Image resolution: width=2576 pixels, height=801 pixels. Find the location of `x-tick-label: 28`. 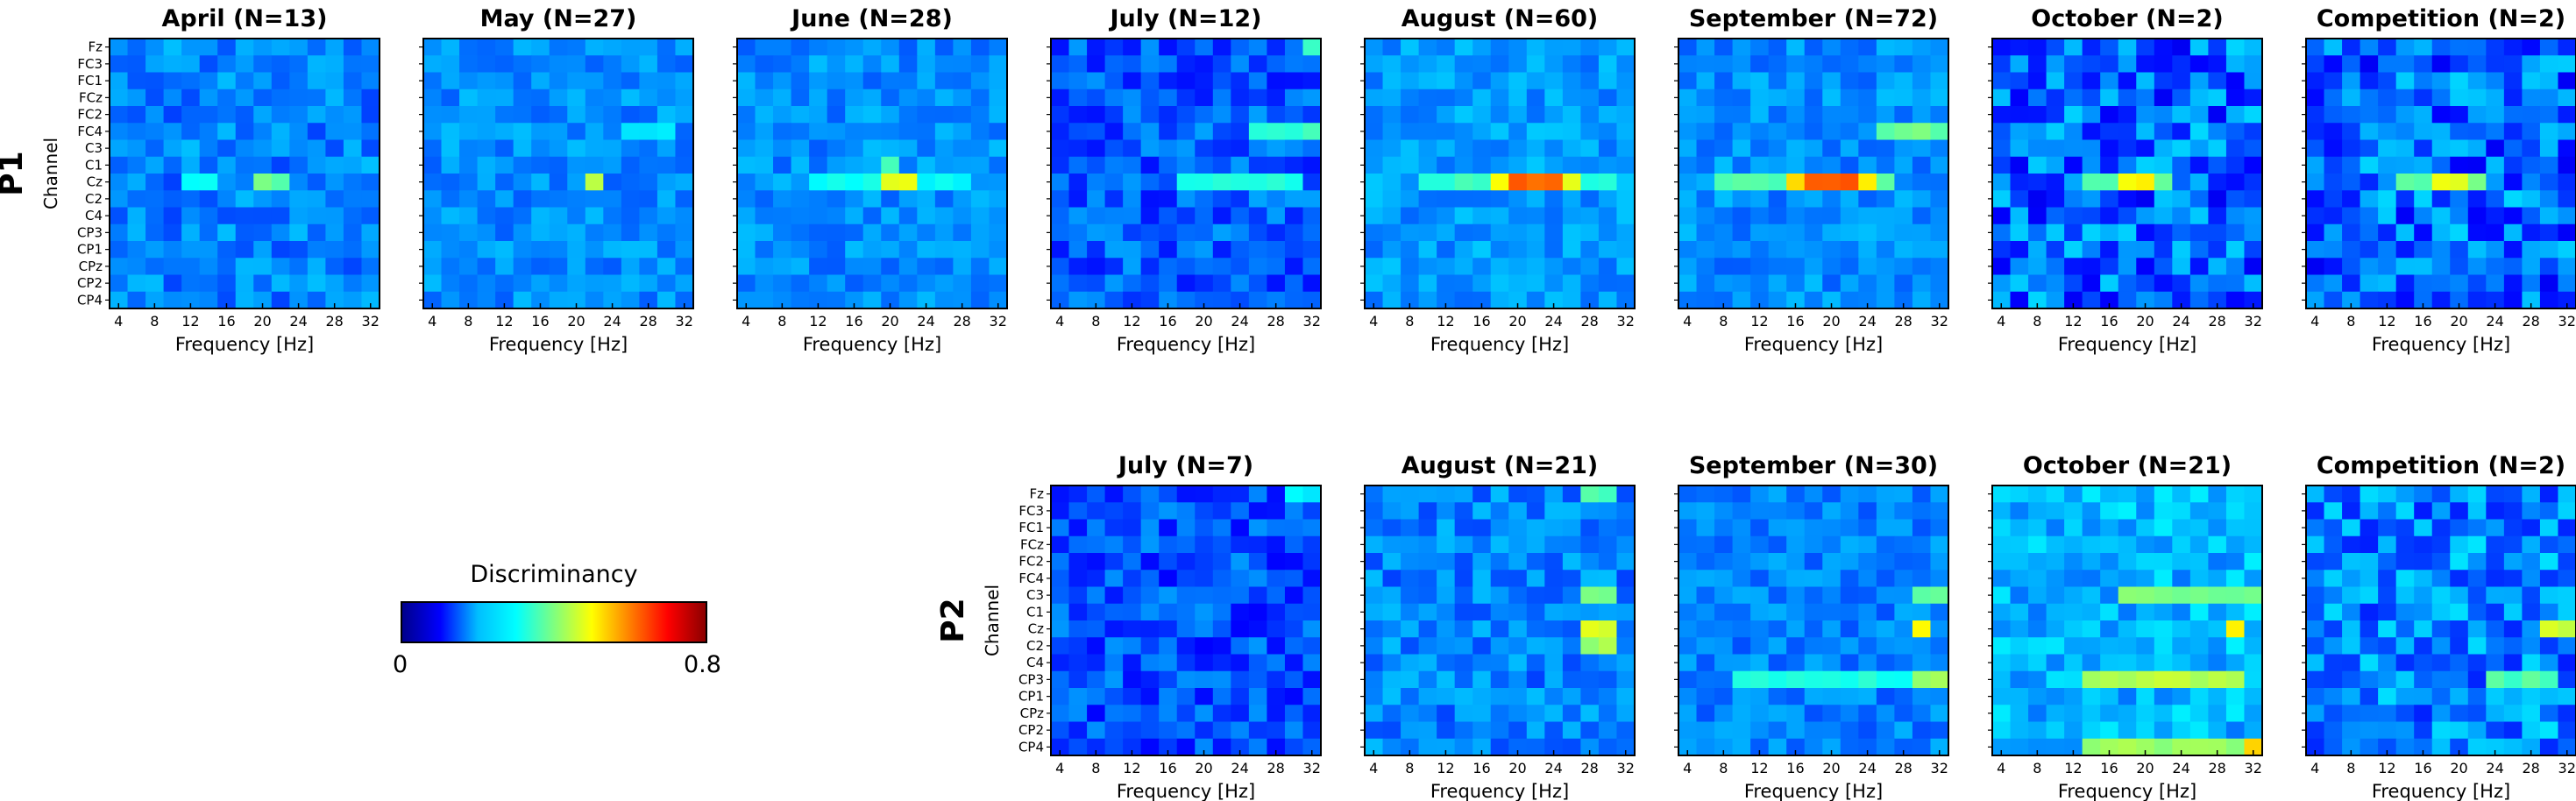

x-tick-label: 28 is located at coordinates (2216, 321).